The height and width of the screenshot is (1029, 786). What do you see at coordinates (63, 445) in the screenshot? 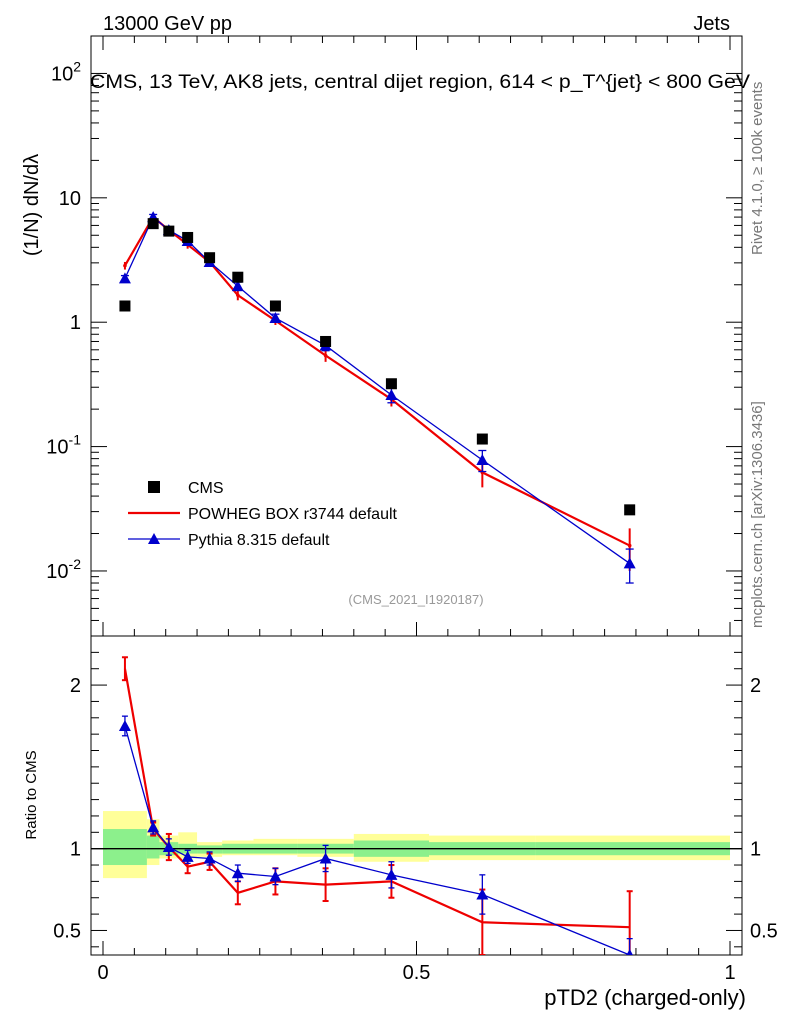
I see `y-tick-label: 10⁻¹` at bounding box center [63, 445].